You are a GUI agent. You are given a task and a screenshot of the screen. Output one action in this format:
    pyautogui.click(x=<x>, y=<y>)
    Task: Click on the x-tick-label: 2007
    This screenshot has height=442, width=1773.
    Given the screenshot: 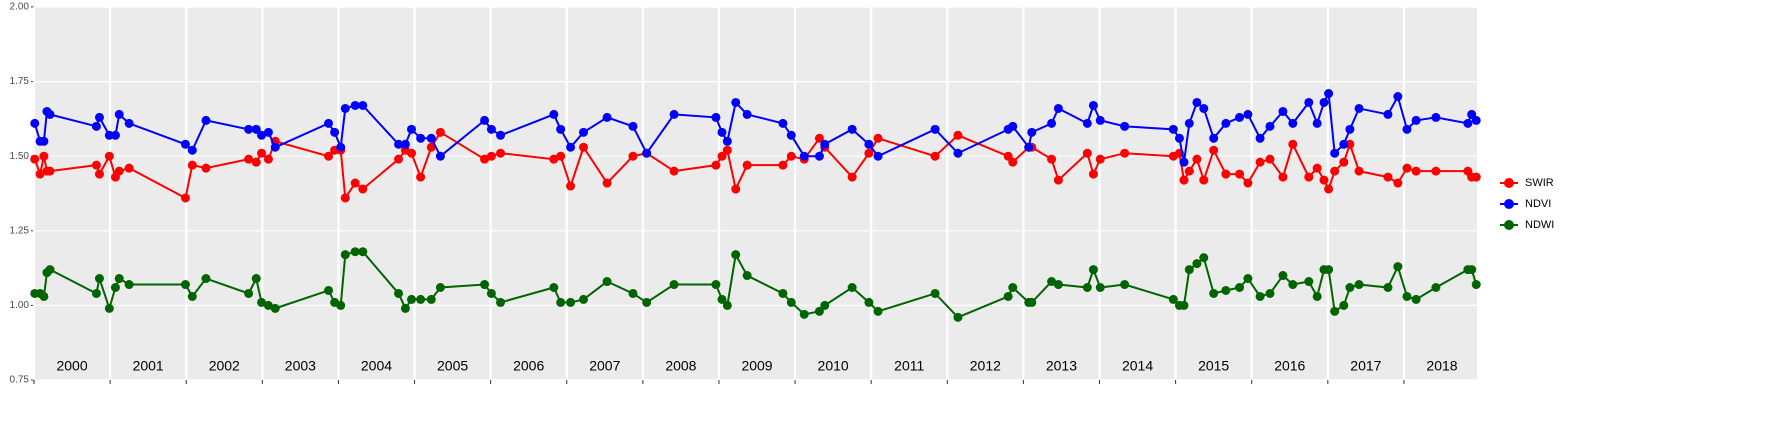 What is the action you would take?
    pyautogui.click(x=604, y=366)
    